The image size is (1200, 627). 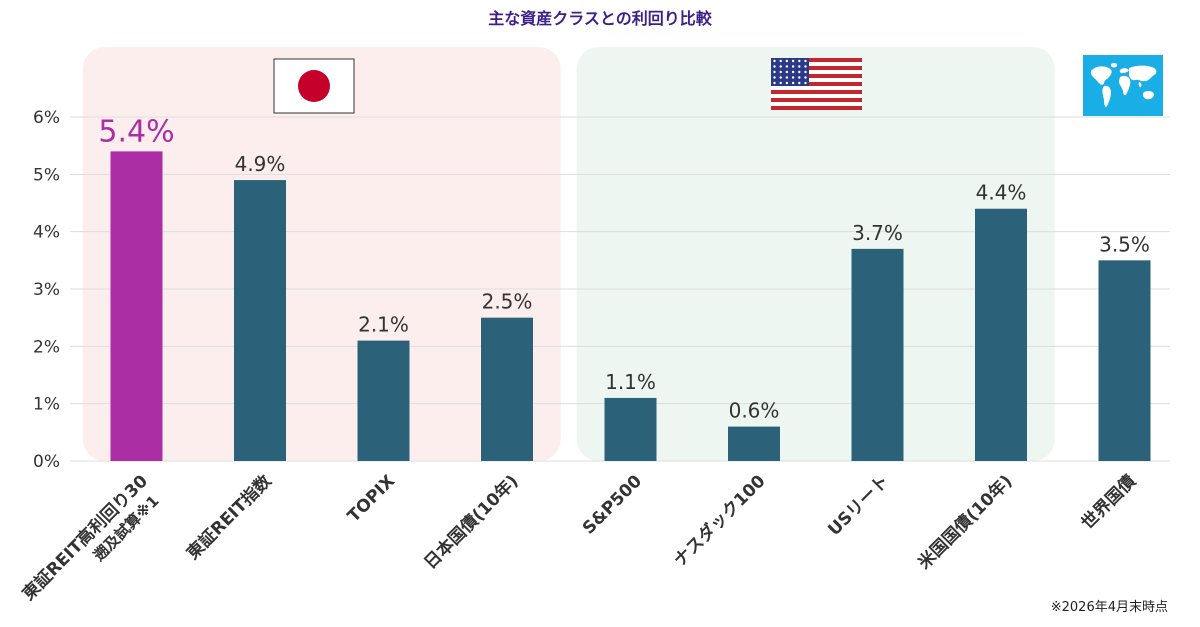 I want to click on y-tick-label: 3%, so click(x=46, y=290).